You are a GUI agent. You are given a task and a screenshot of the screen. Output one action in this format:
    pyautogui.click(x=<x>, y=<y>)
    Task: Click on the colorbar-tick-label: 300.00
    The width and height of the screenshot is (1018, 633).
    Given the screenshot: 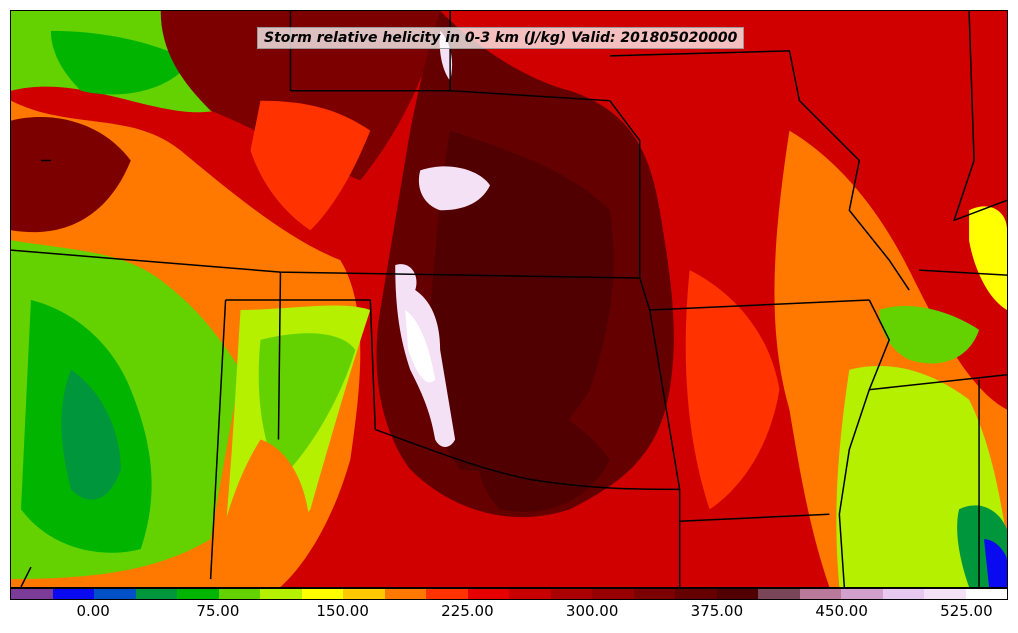 What is the action you would take?
    pyautogui.click(x=592, y=611)
    